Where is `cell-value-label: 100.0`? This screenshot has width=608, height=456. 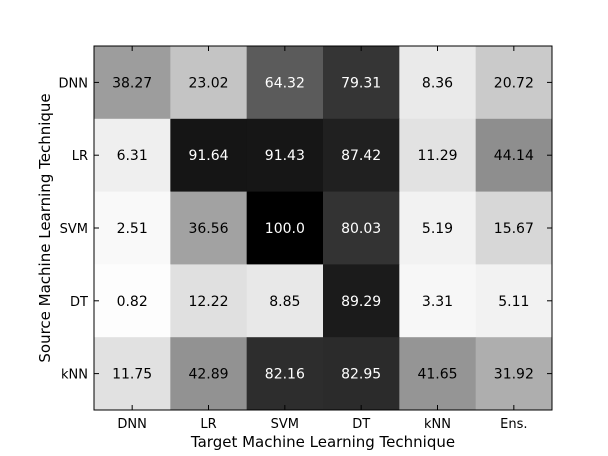 cell-value-label: 100.0 is located at coordinates (285, 229).